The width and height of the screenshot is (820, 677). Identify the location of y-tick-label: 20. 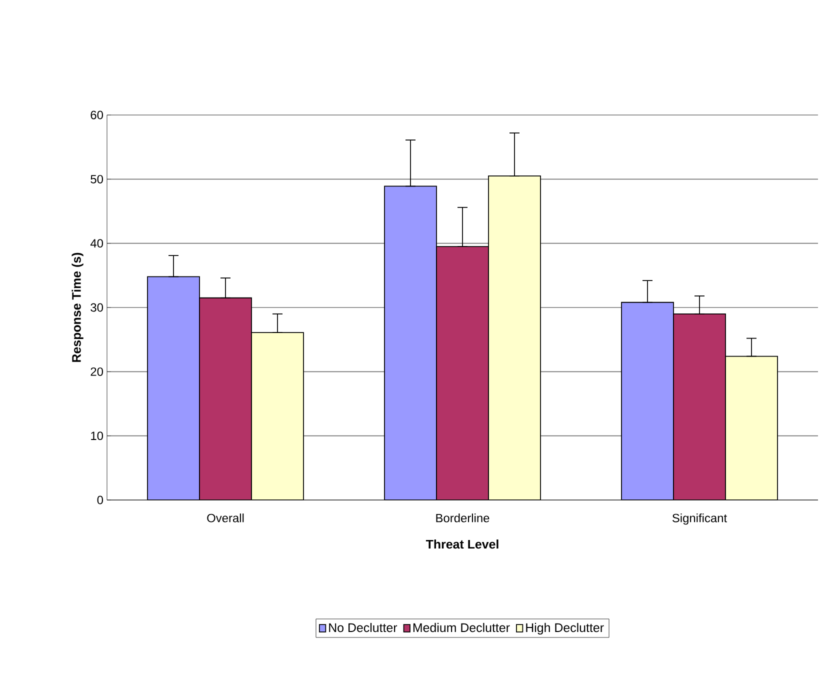
(97, 371).